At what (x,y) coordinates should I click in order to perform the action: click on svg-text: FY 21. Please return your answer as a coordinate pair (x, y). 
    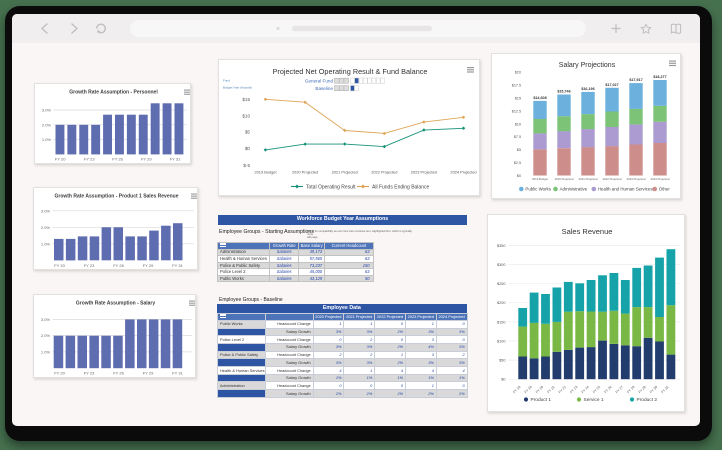
    Looking at the image, I should click on (550, 389).